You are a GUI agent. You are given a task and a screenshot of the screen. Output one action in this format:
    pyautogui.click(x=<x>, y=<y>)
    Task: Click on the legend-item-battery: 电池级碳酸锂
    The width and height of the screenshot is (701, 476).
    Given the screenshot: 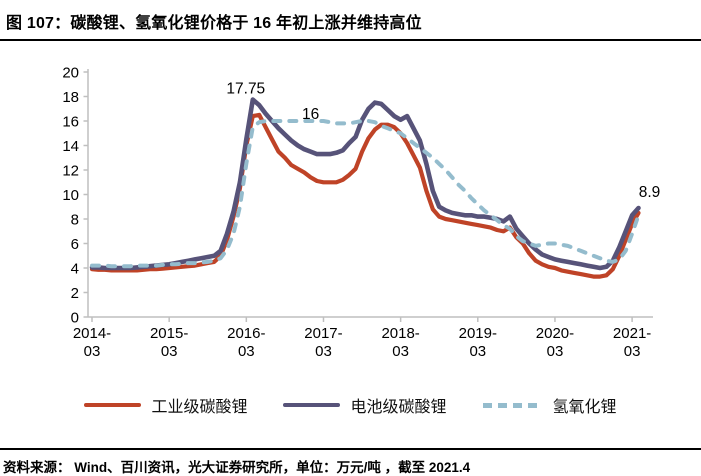 What is the action you would take?
    pyautogui.click(x=365, y=405)
    